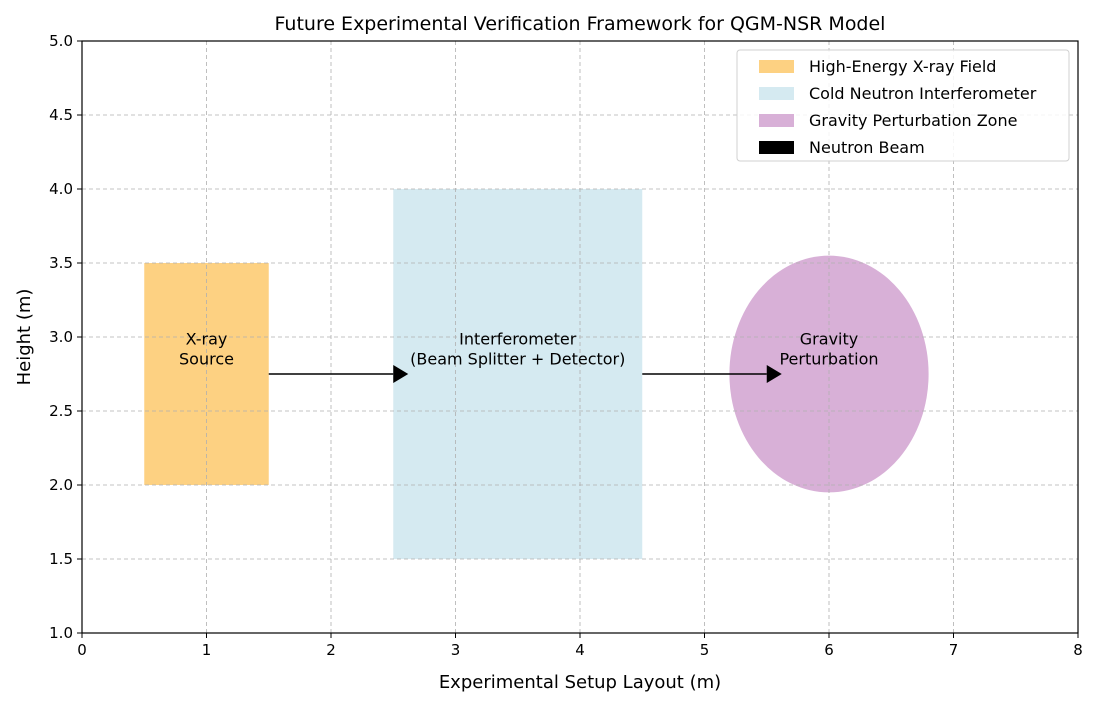  What do you see at coordinates (867, 147) in the screenshot?
I see `legend-label: Neutron Beam` at bounding box center [867, 147].